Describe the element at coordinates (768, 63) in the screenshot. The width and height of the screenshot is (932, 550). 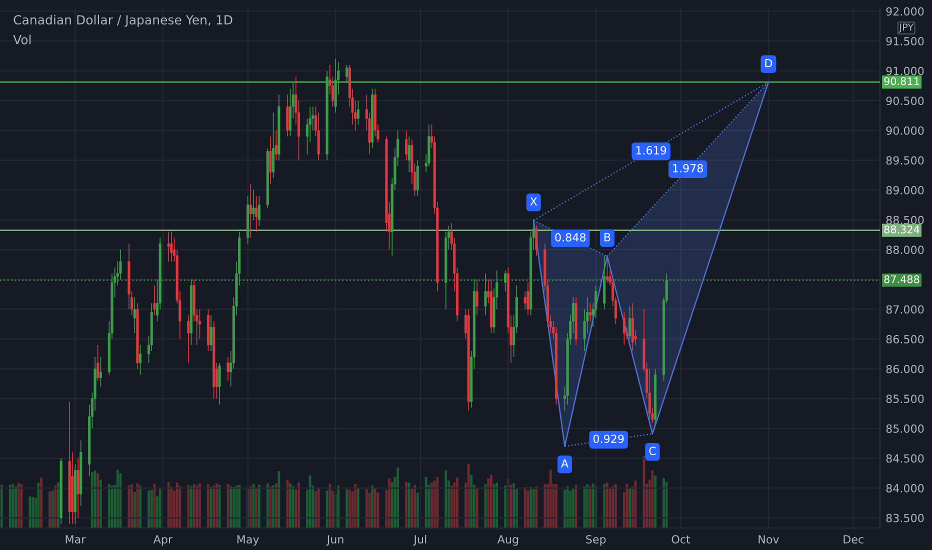
I see `annotation: D` at that location.